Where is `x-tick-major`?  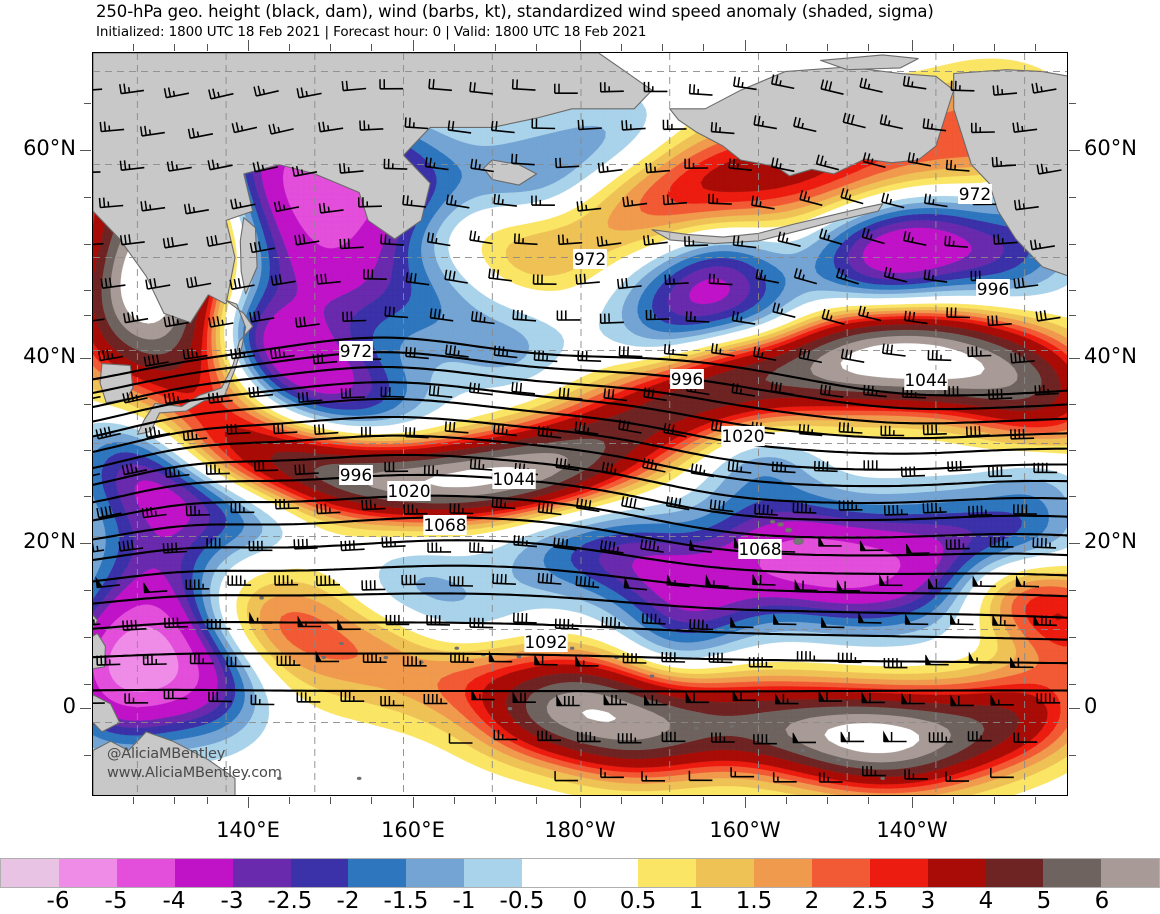
x-tick-major is located at coordinates (580, 45).